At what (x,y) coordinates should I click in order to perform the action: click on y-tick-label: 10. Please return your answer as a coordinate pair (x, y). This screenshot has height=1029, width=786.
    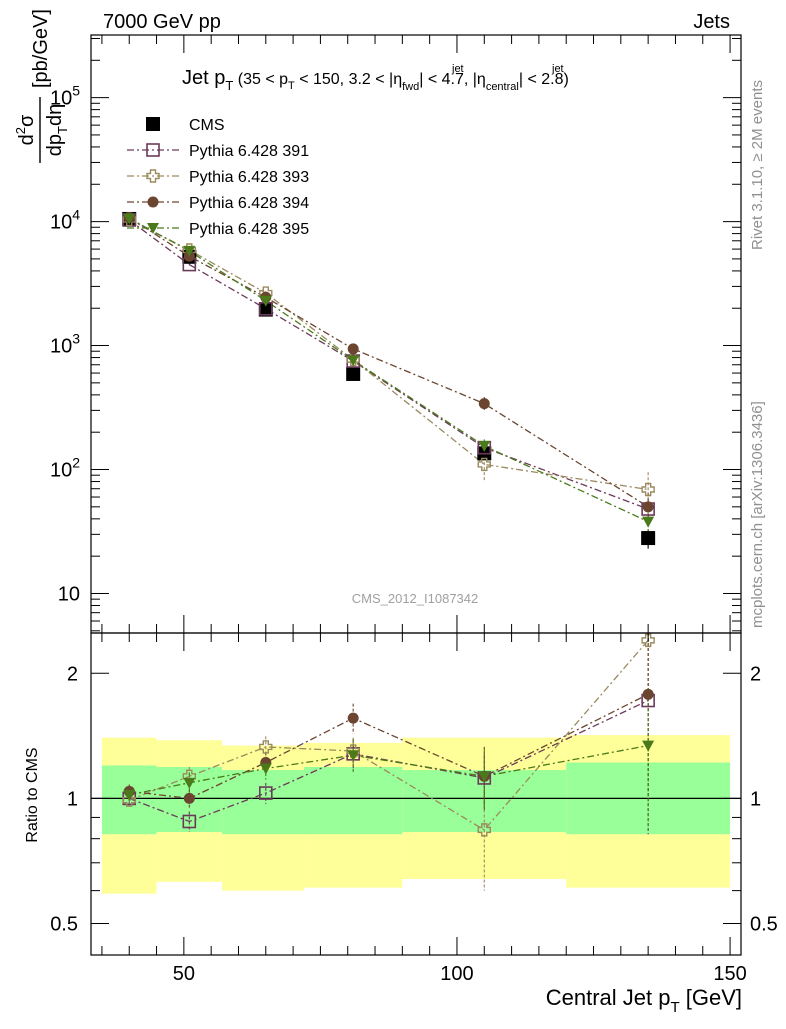
    Looking at the image, I should click on (69, 594).